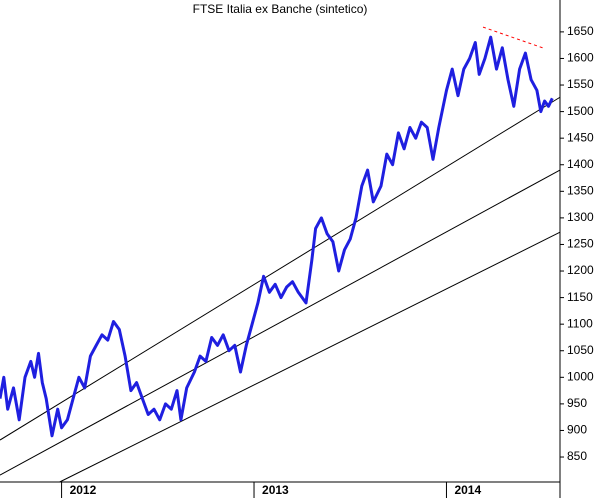 The width and height of the screenshot is (599, 498). I want to click on y-tick-label: 1200, so click(580, 270).